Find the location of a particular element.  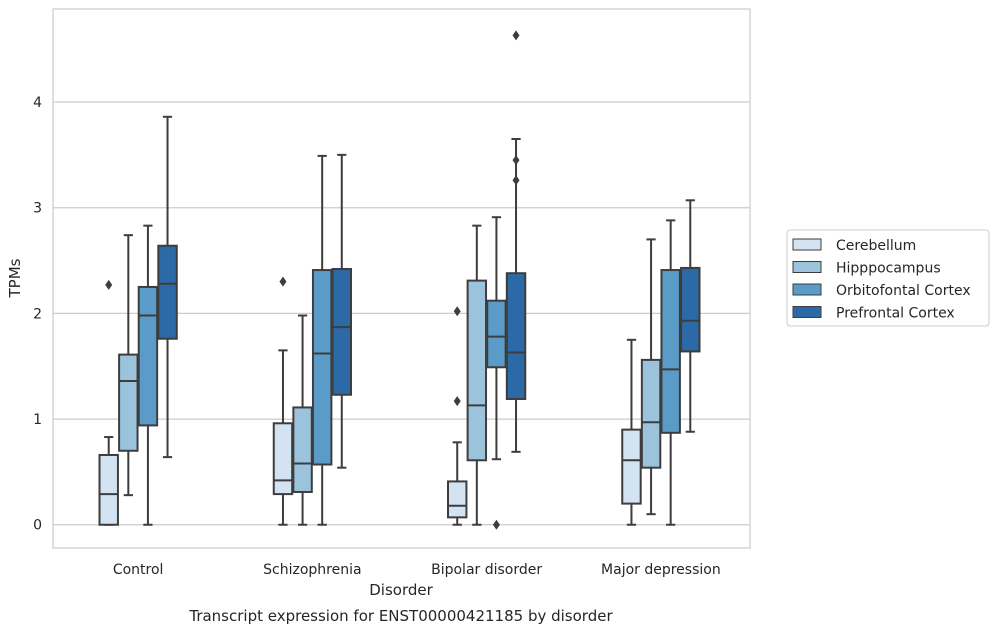

box-hipppocampus-schizophrenia is located at coordinates (302, 420).